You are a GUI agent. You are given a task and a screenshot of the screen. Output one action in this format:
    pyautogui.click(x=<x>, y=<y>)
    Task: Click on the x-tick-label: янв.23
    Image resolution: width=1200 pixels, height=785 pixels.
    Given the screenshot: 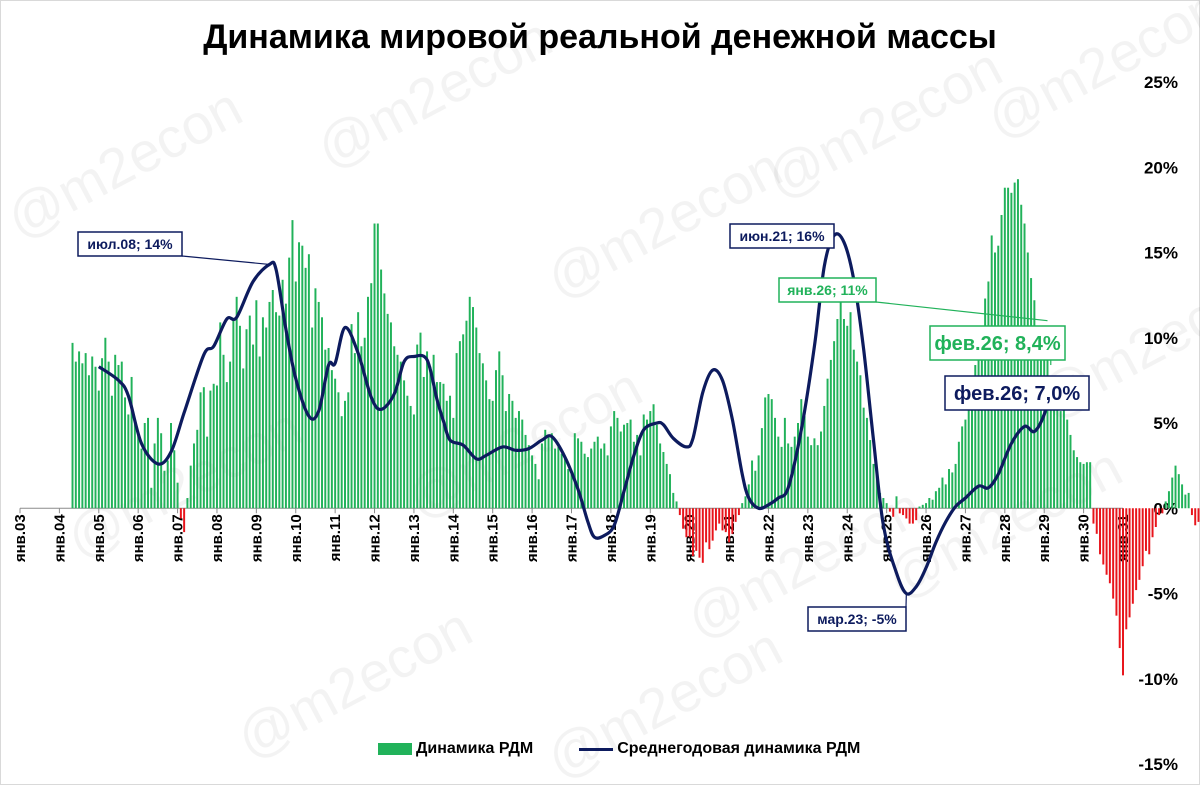 What is the action you would take?
    pyautogui.click(x=808, y=538)
    